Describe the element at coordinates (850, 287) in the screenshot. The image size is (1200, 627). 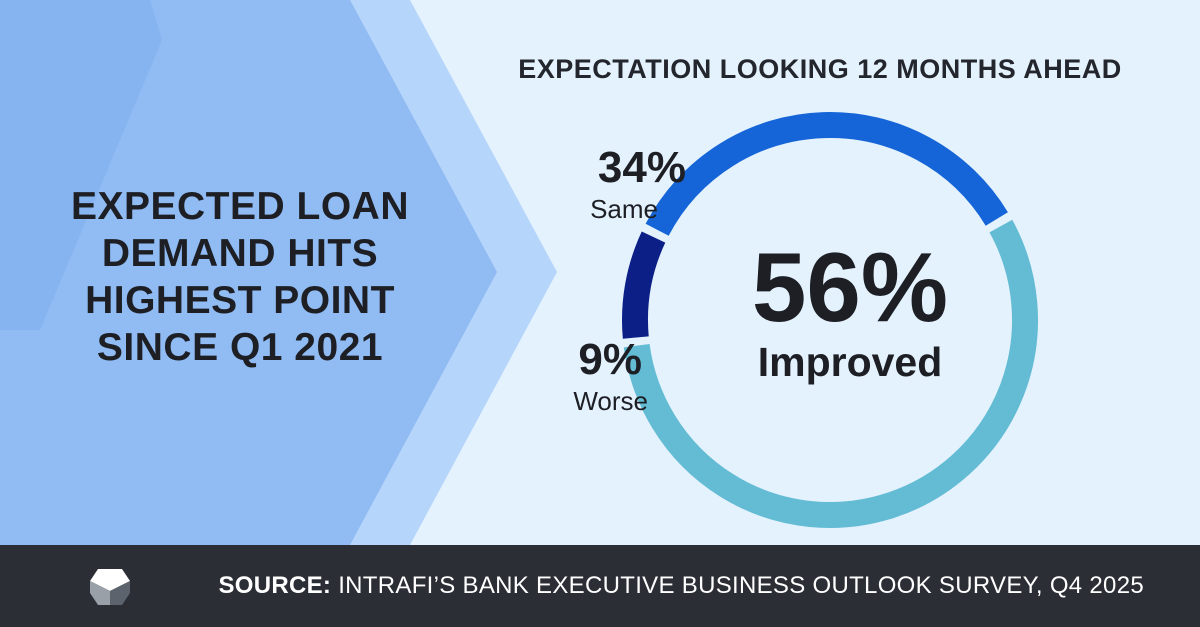
I see `improved-percent-label: 56%` at that location.